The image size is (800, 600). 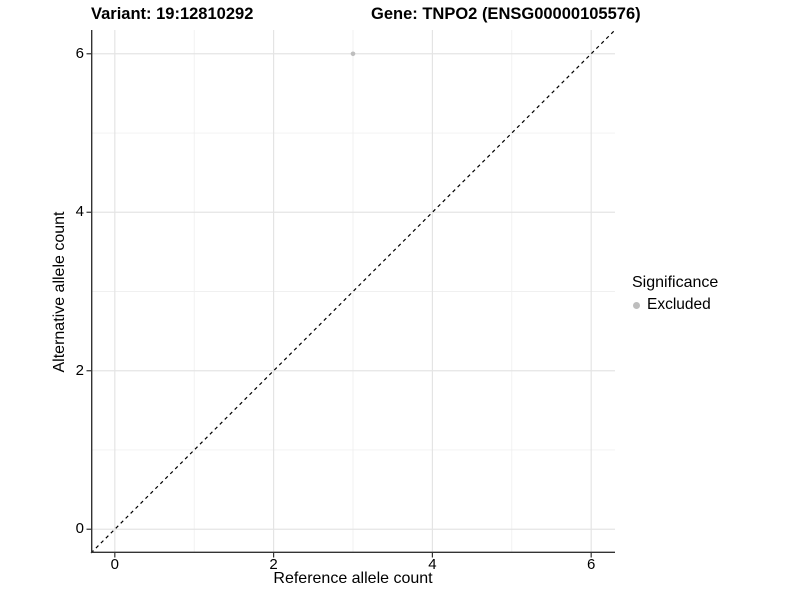 I want to click on y-tick-label: 6, so click(x=79, y=53).